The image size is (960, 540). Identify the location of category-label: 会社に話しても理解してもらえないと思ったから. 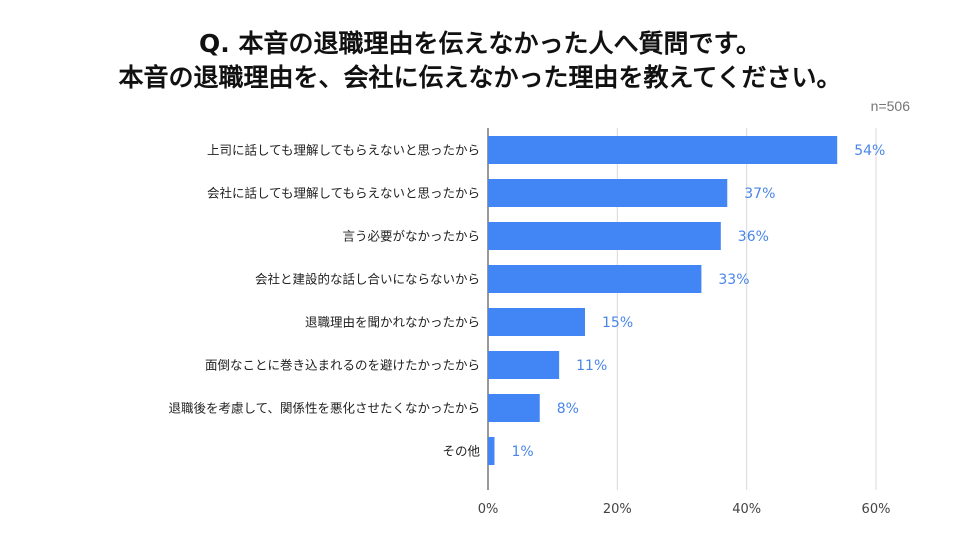
(343, 193).